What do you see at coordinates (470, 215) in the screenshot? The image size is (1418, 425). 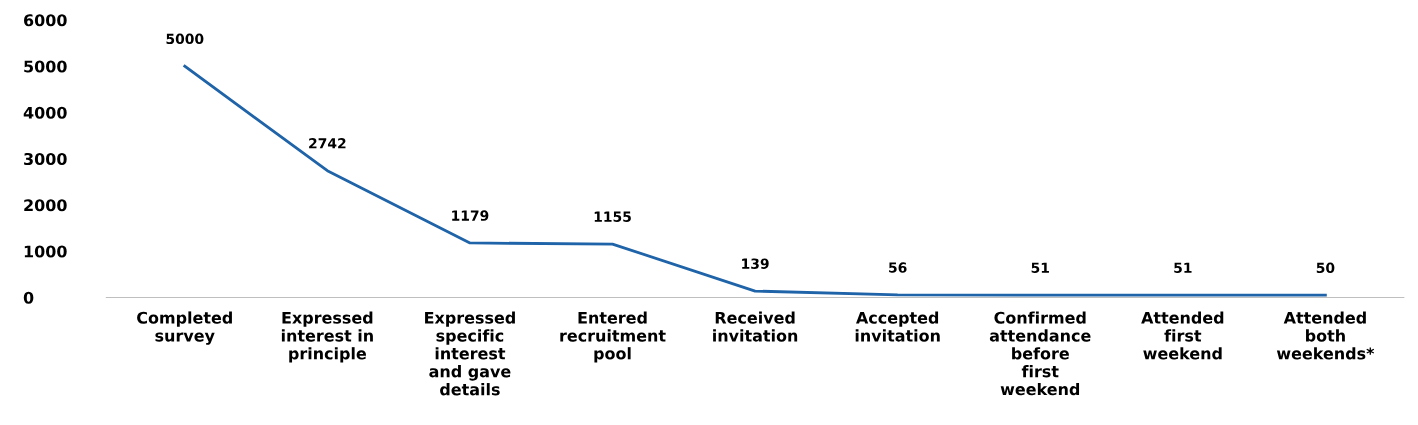 I see `data-label: 1179` at bounding box center [470, 215].